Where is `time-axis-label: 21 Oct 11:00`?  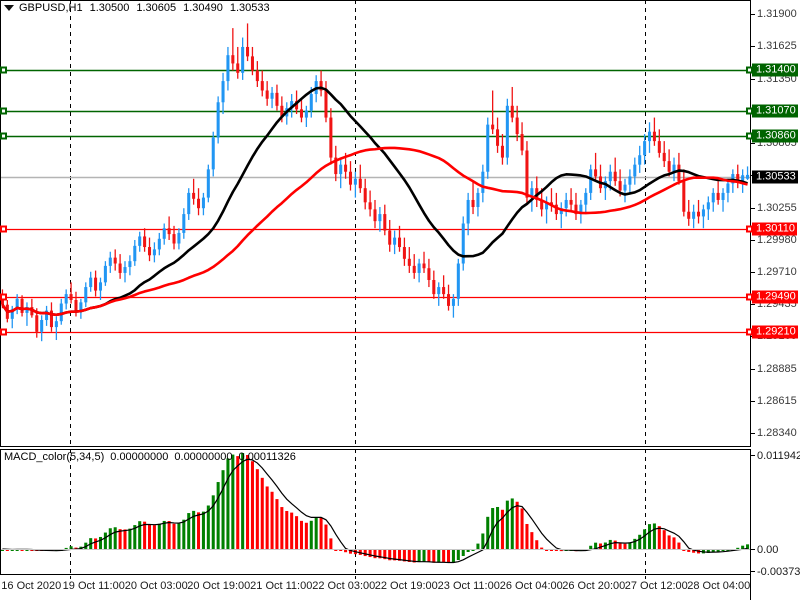
time-axis-label: 21 Oct 11:00 is located at coordinates (281, 586).